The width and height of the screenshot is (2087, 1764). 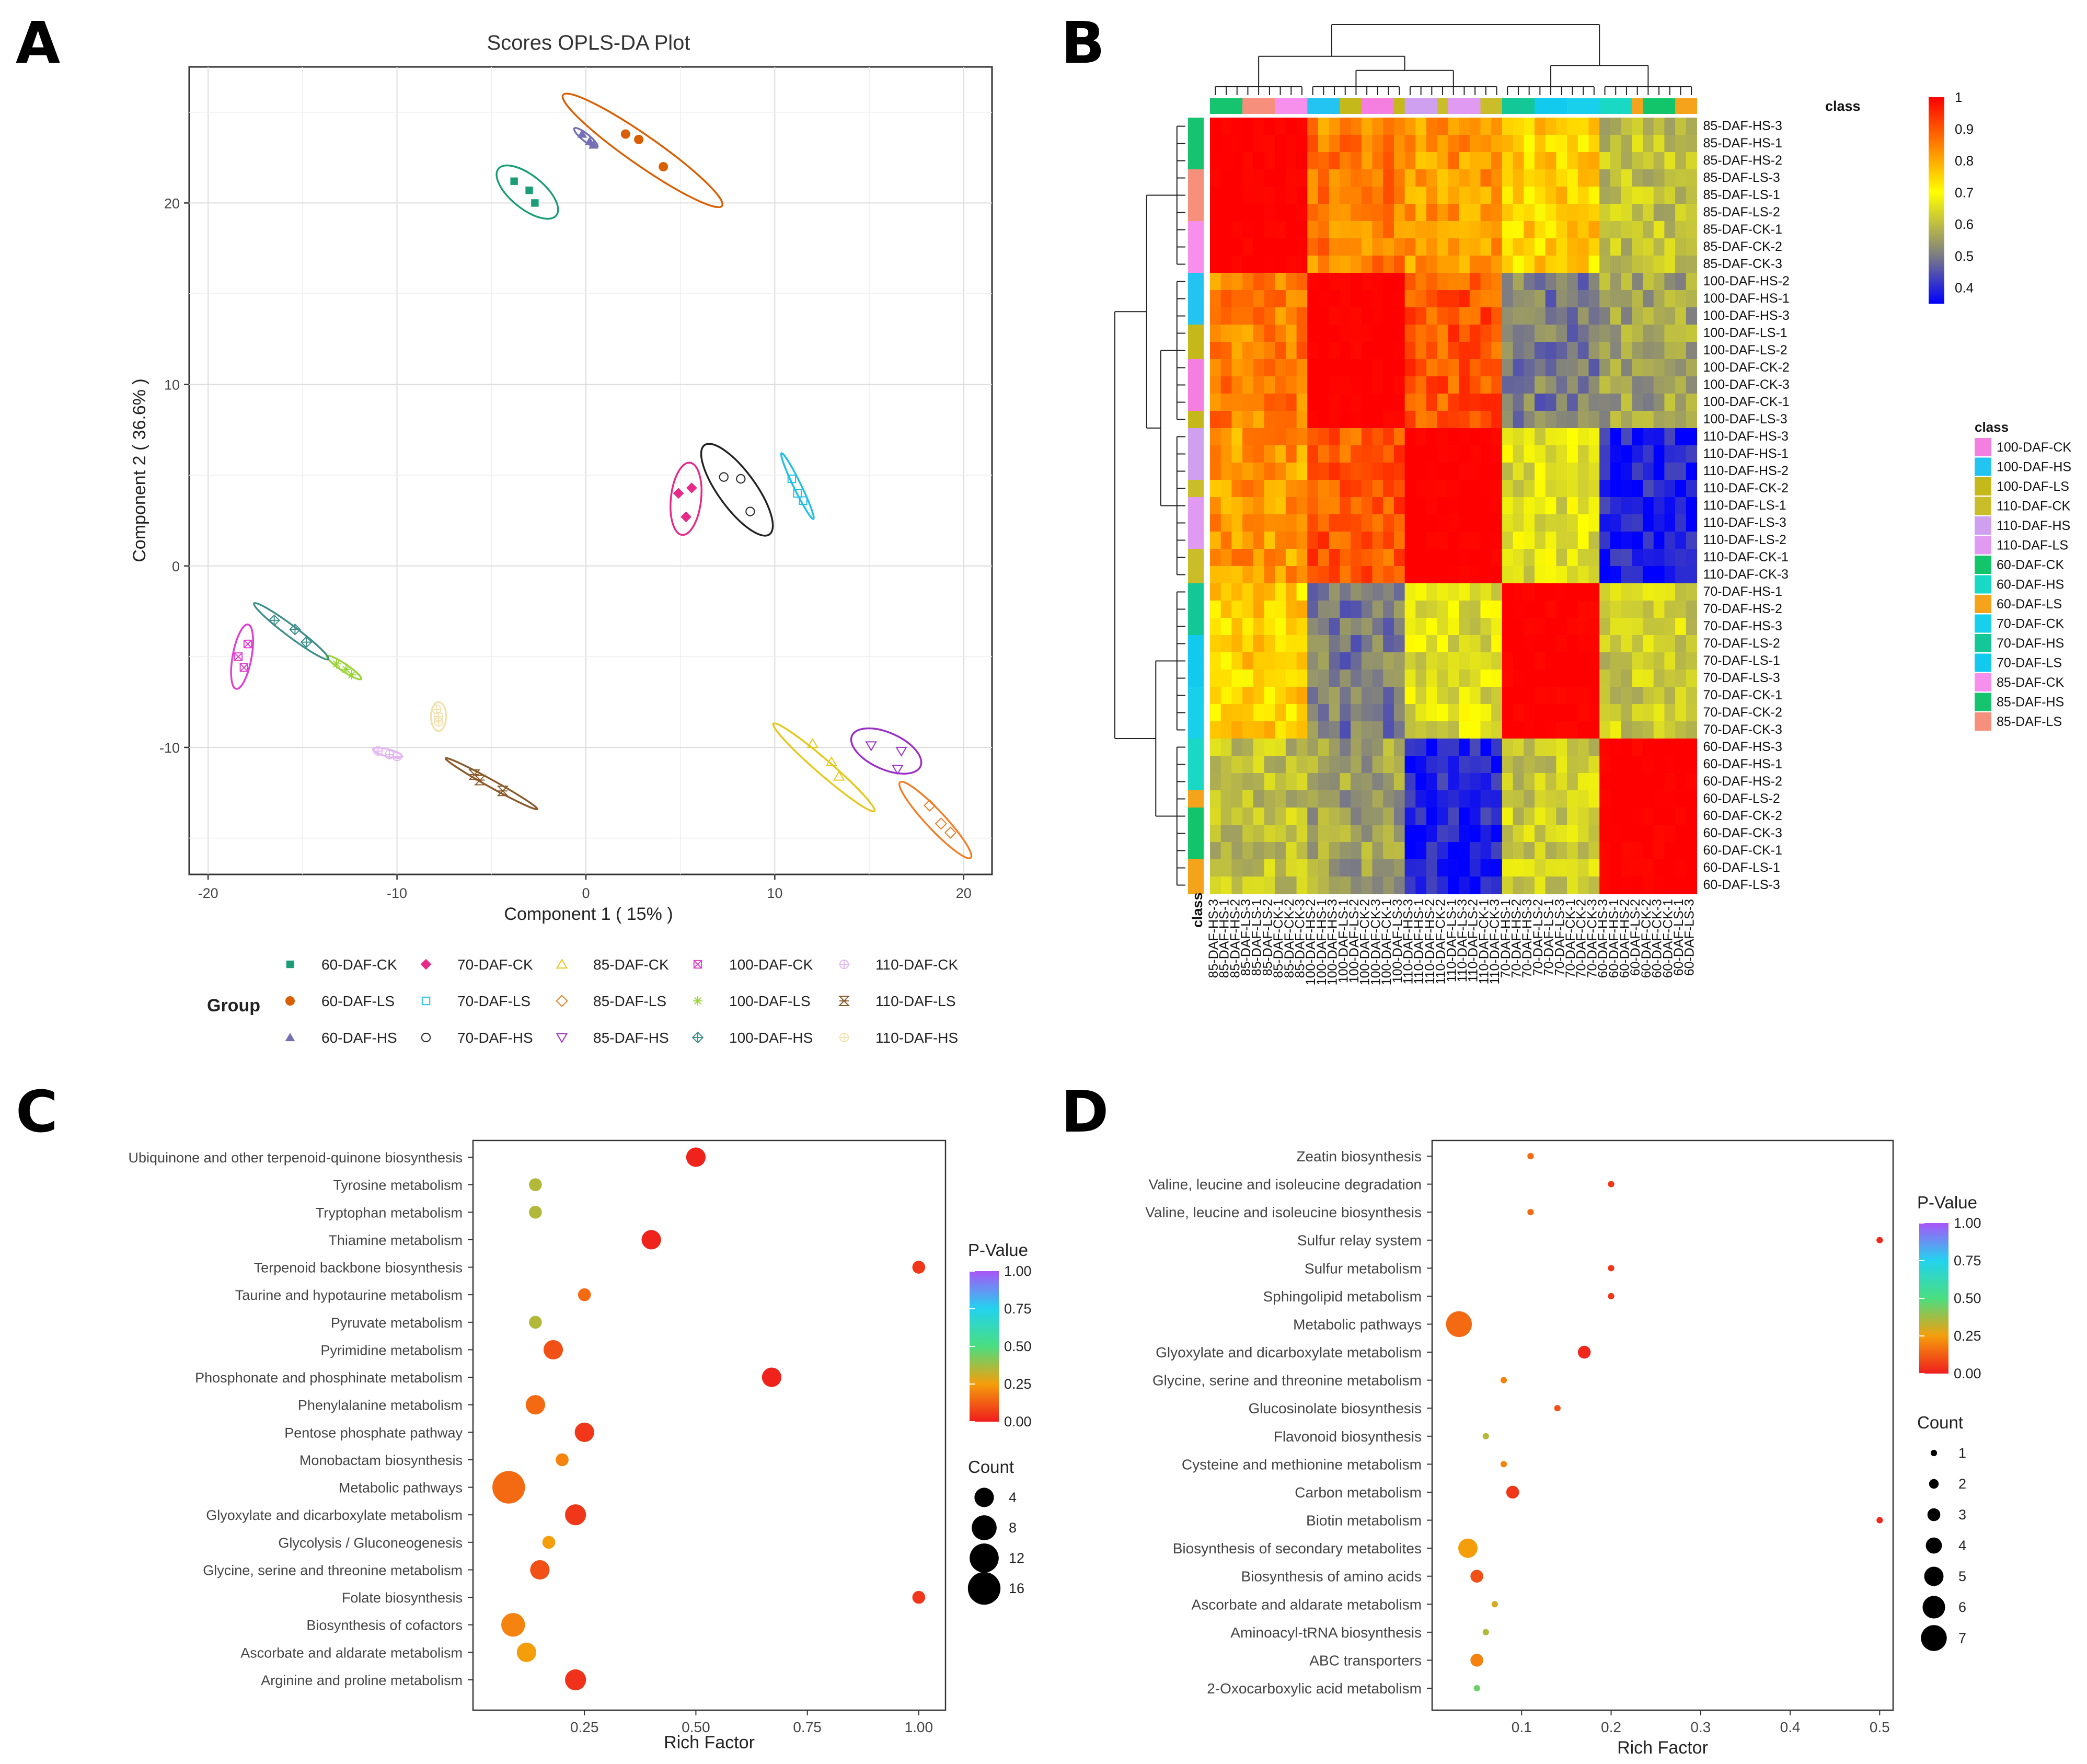 What do you see at coordinates (1307, 1604) in the screenshot?
I see `pathway-label: Ascorbate and aldarate metabolism` at bounding box center [1307, 1604].